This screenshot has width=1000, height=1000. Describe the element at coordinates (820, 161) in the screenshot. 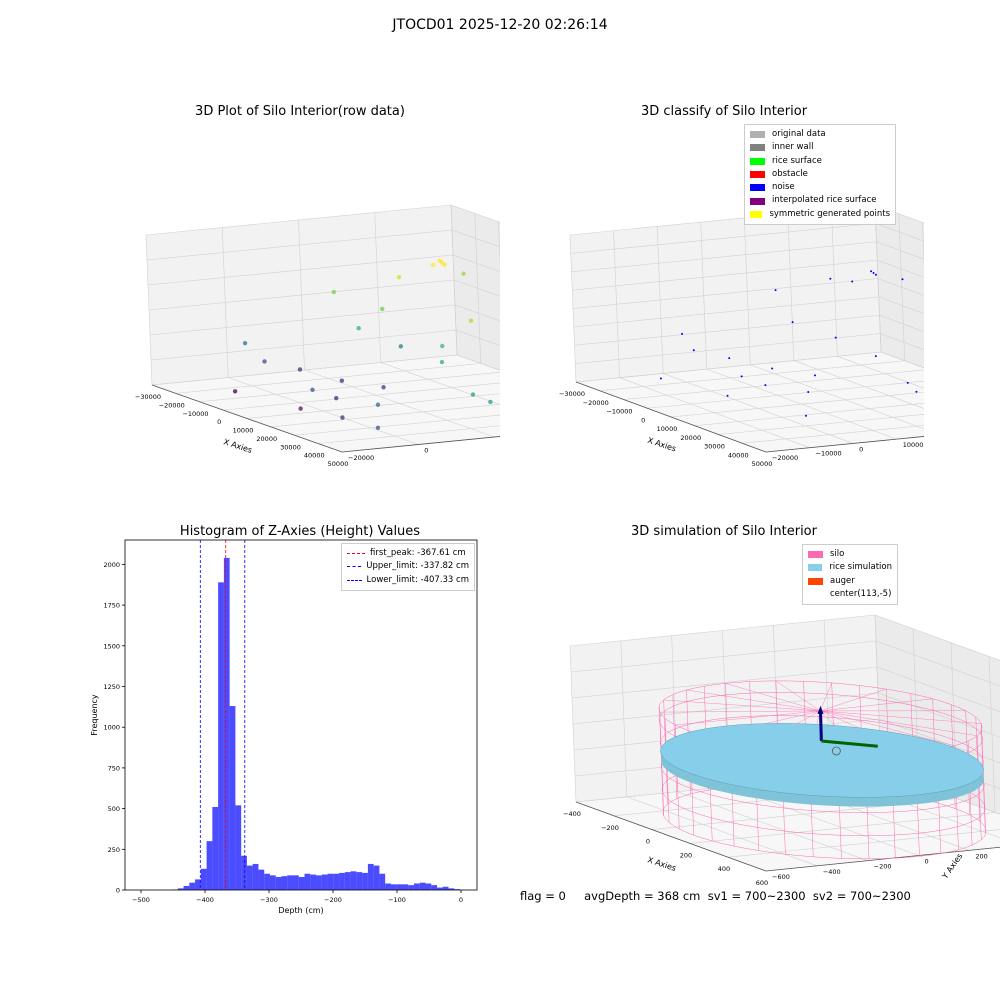

I see `plot2-legend-entry: rice surface` at that location.